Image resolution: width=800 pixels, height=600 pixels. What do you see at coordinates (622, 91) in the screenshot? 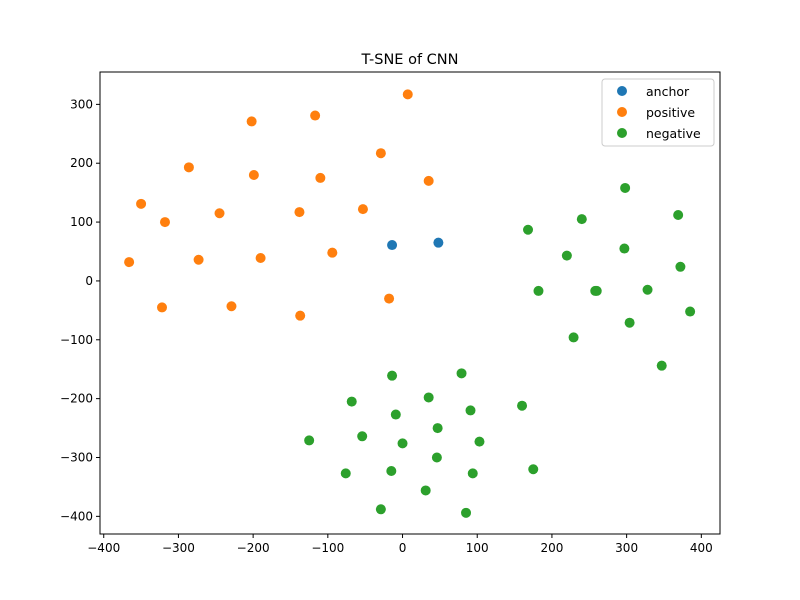
I see `legend-marker-anchor` at bounding box center [622, 91].